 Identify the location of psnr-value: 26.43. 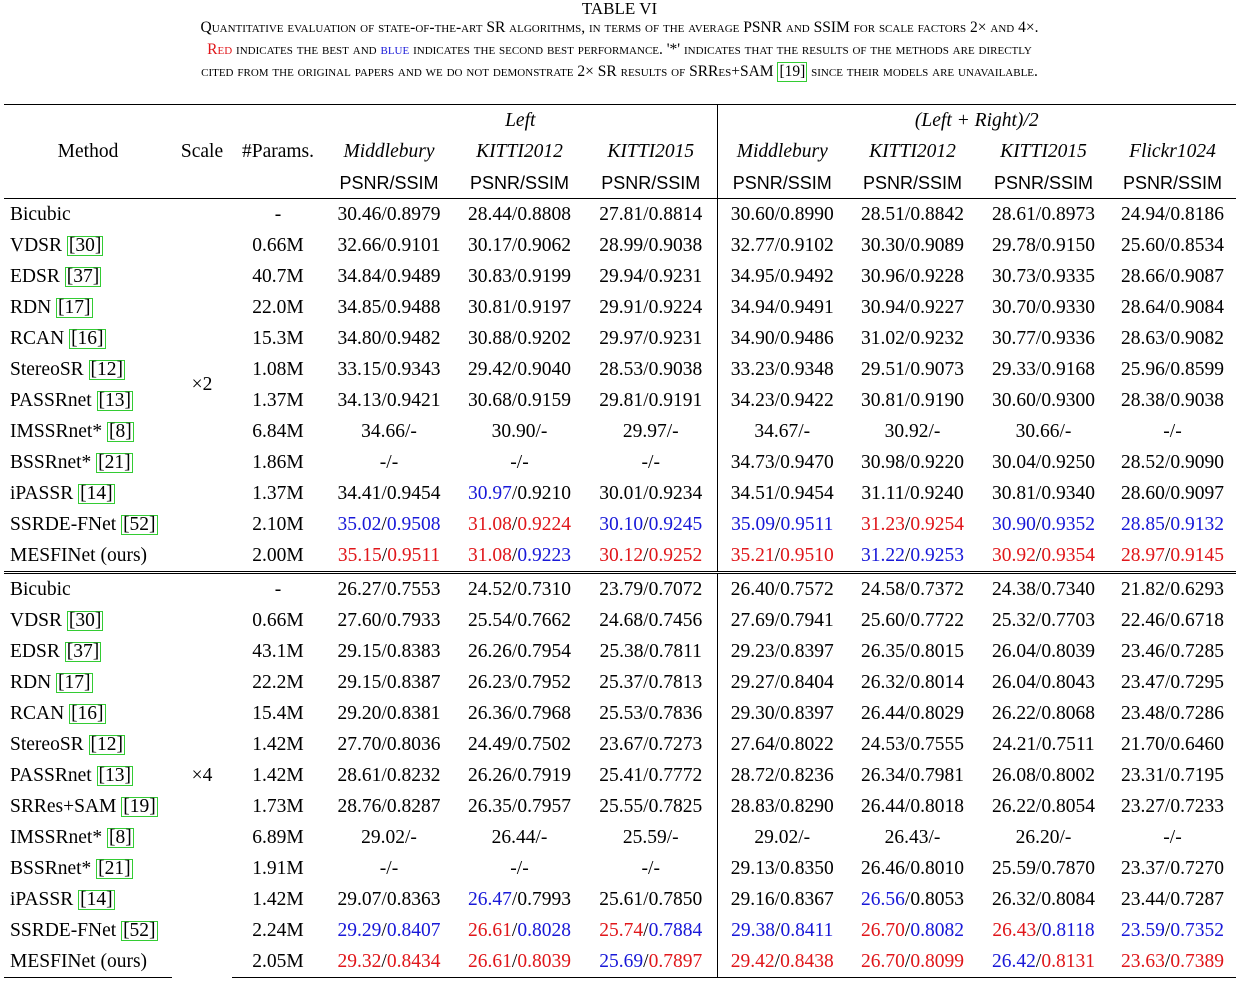
(1014, 930).